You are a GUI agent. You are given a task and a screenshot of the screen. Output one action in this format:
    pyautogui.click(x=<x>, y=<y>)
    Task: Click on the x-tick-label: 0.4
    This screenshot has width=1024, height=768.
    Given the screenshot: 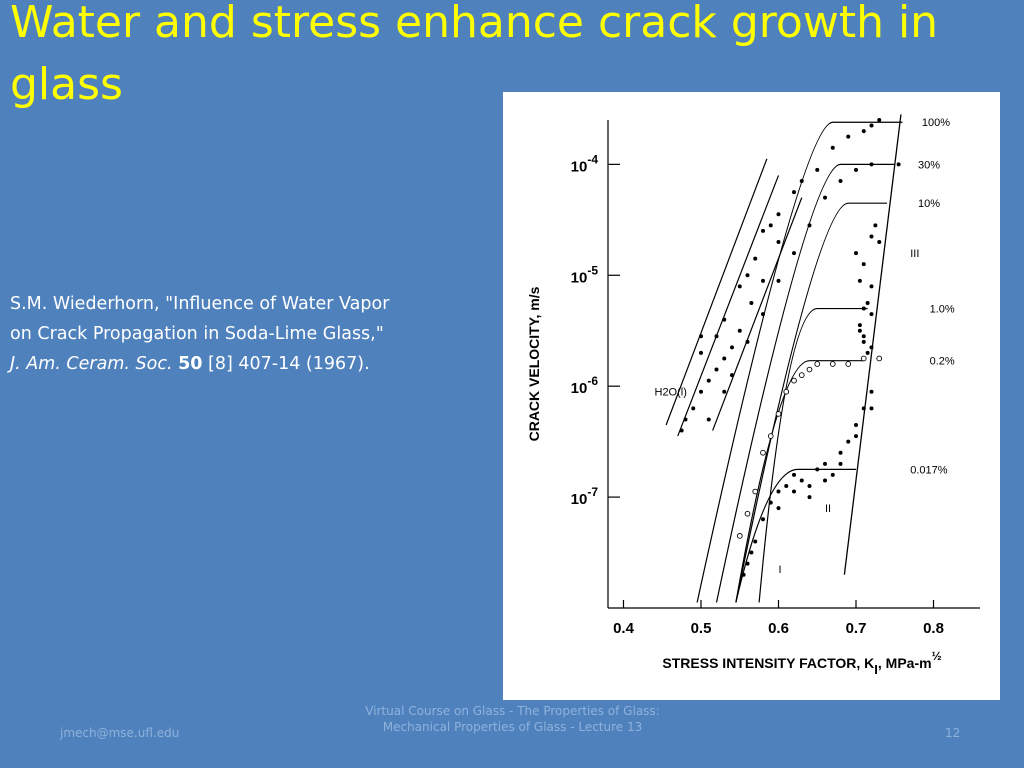 What is the action you would take?
    pyautogui.click(x=624, y=628)
    